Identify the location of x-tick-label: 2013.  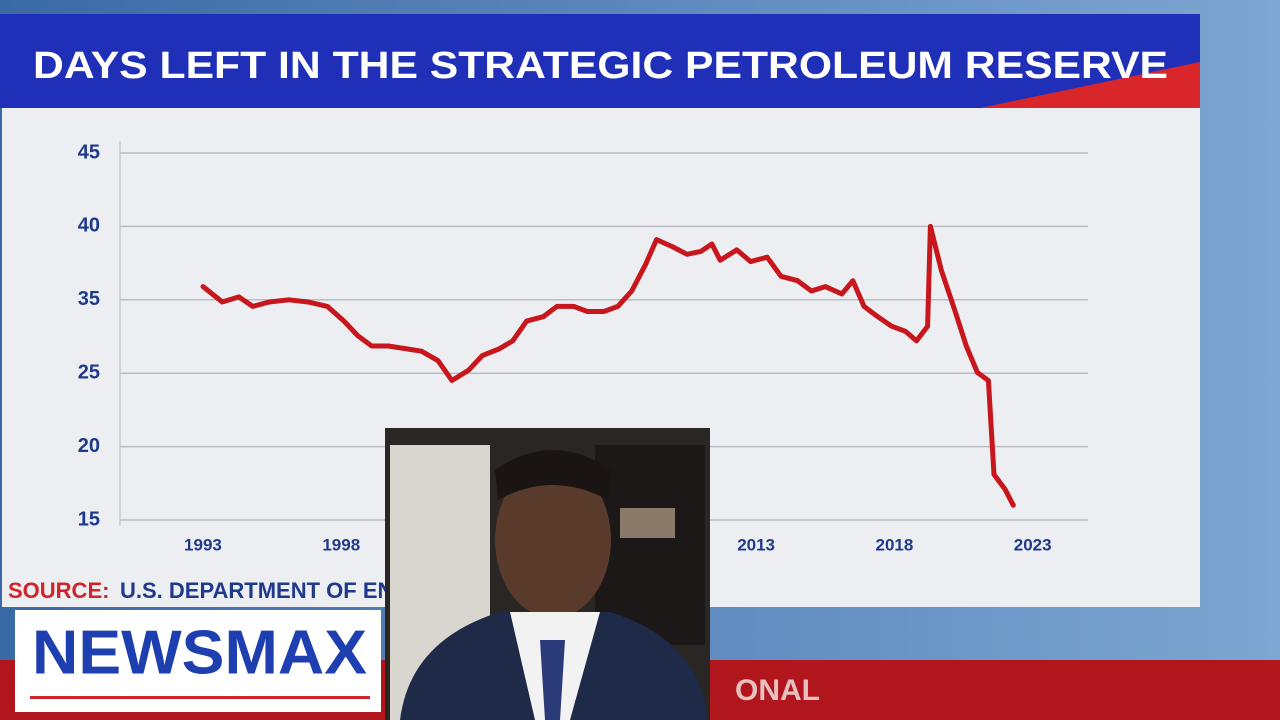
(756, 544).